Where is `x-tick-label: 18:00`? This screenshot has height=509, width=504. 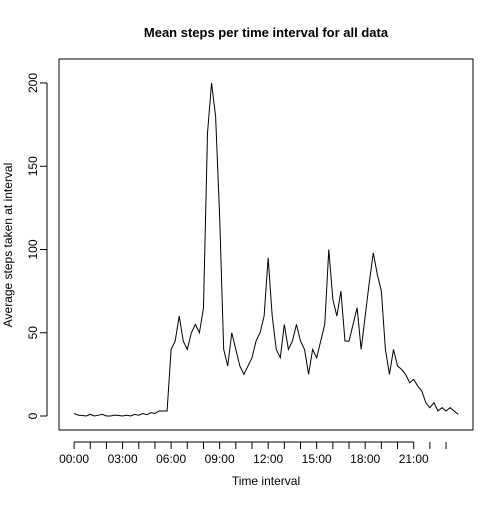 x-tick-label: 18:00 is located at coordinates (365, 459).